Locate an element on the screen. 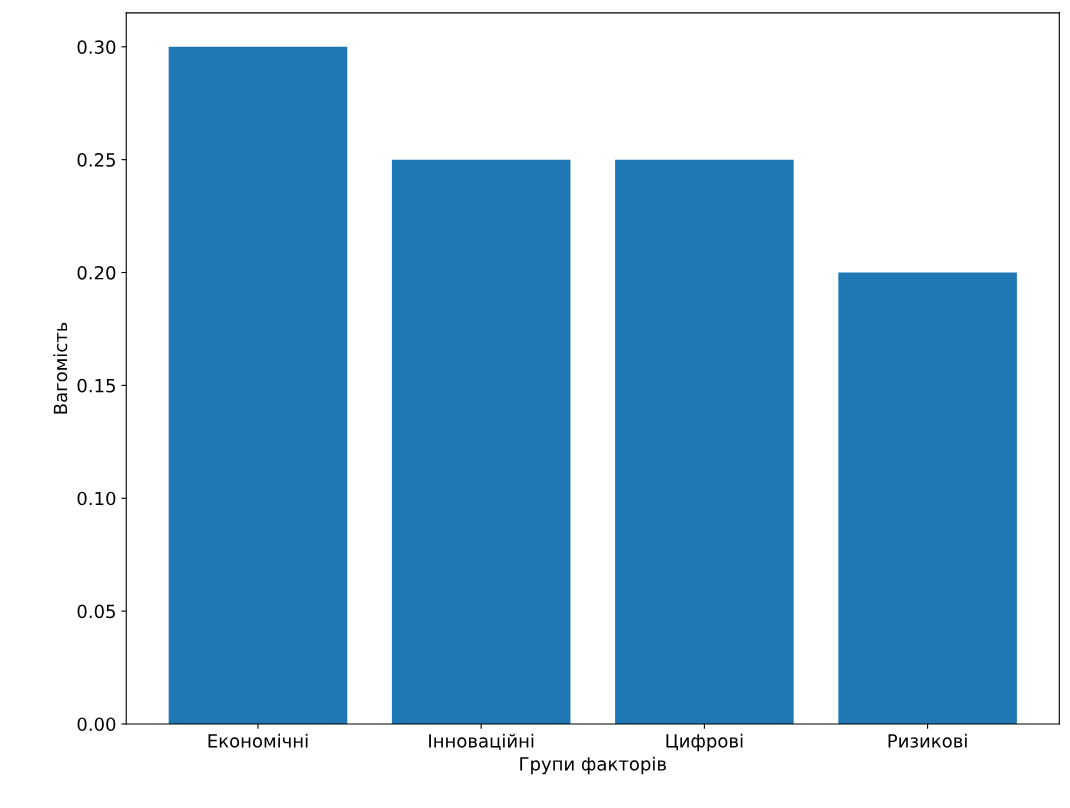  y-axis-title: Вагомість is located at coordinates (60, 368).